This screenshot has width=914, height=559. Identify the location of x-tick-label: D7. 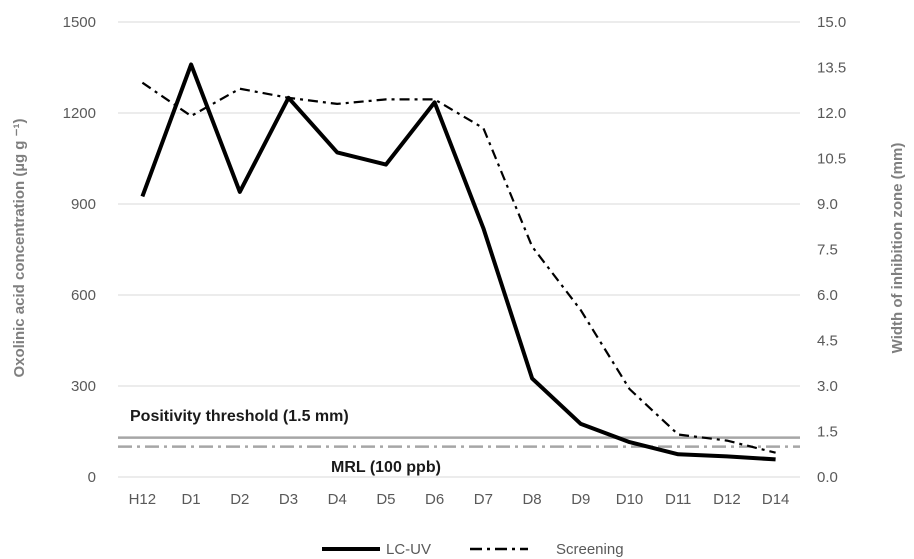
(483, 499).